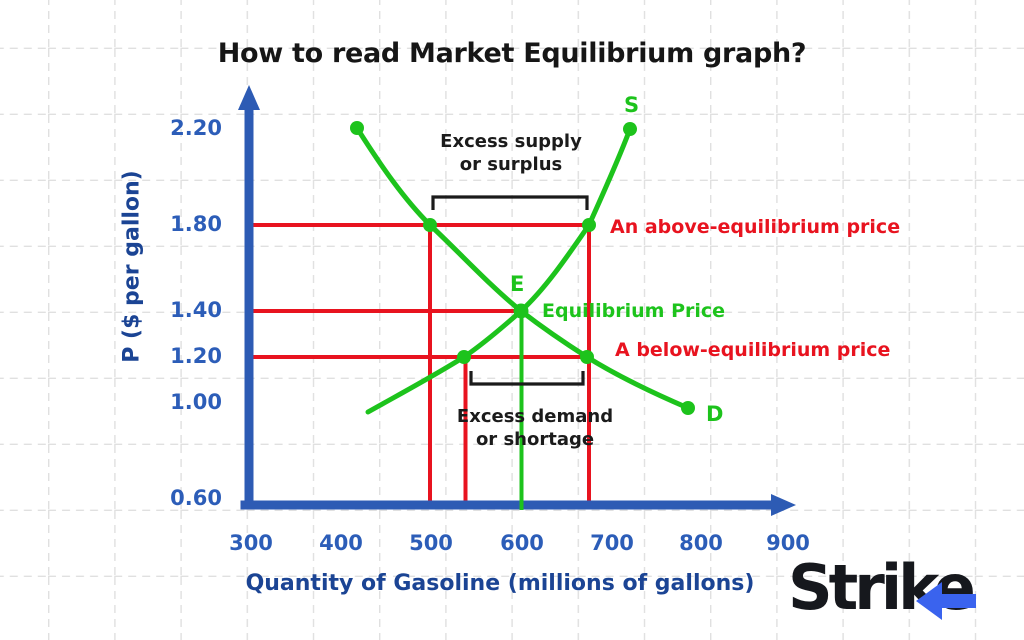 The width and height of the screenshot is (1024, 640). What do you see at coordinates (612, 543) in the screenshot?
I see `x-tick-700: 700` at bounding box center [612, 543].